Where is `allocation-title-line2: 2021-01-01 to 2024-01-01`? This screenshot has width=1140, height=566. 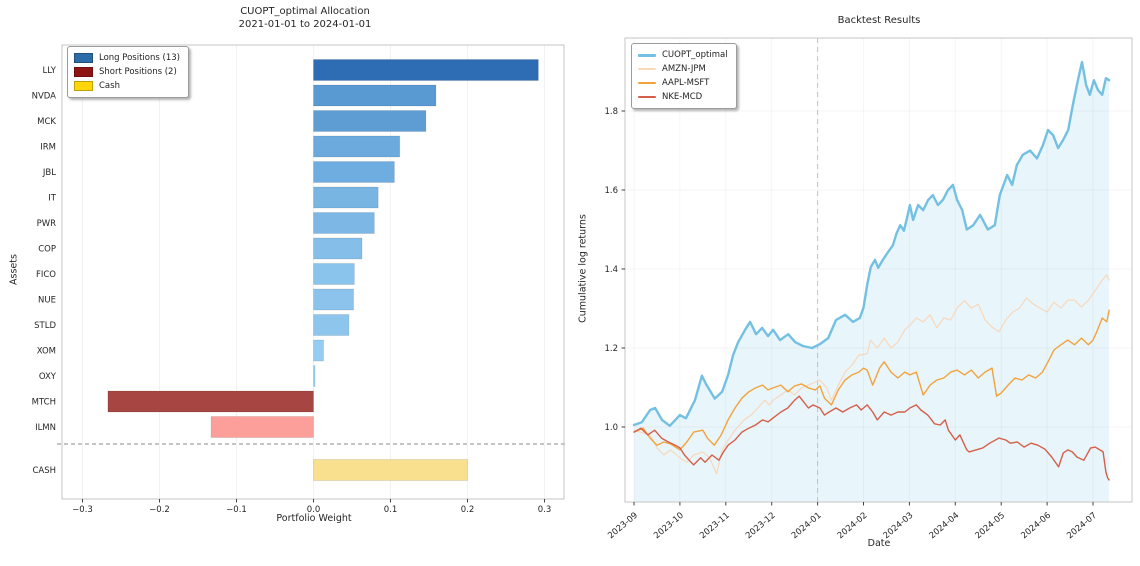
allocation-title-line2: 2021-01-01 to 2024-01-01 is located at coordinates (305, 24).